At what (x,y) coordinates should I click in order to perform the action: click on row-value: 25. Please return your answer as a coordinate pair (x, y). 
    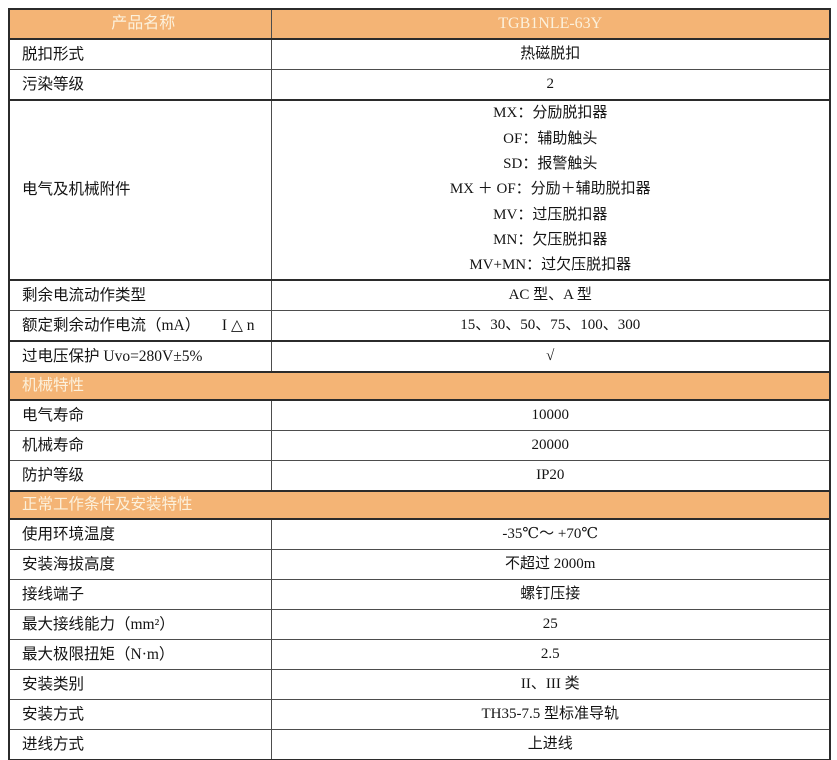
    Looking at the image, I should click on (550, 624).